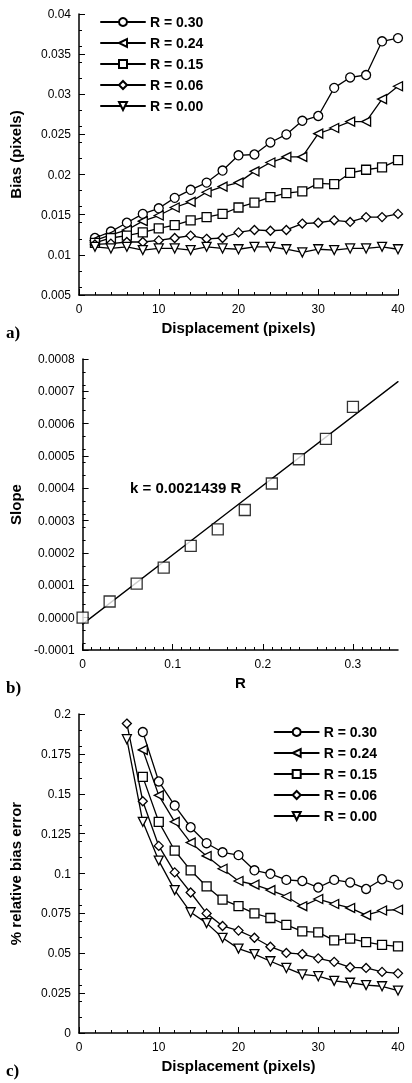 The width and height of the screenshot is (412, 1083). What do you see at coordinates (56, 214) in the screenshot?
I see `y-tick-label: 0.015` at bounding box center [56, 214].